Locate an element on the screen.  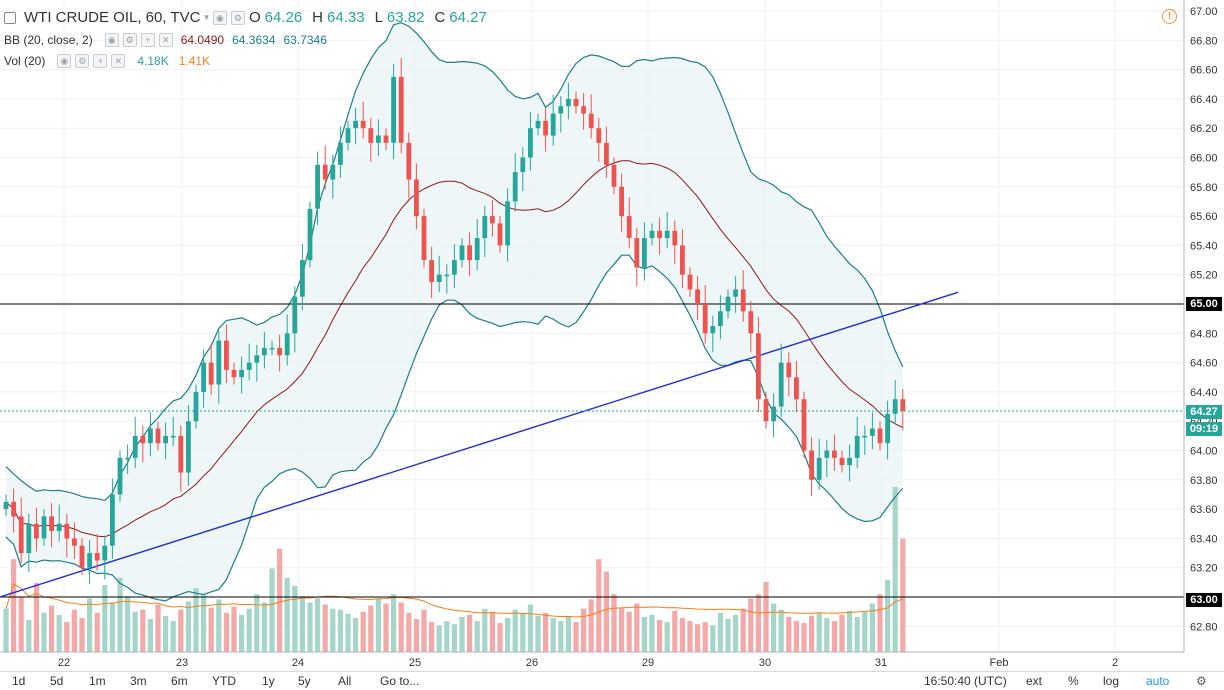
range-6m: 6m is located at coordinates (179, 681).